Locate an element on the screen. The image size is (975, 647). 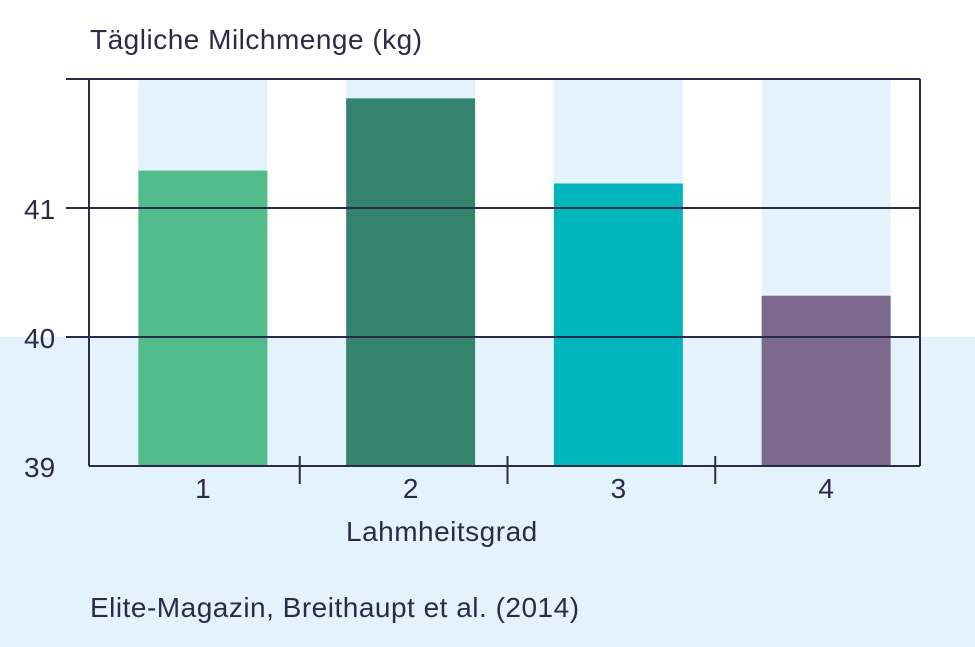
source-citation: Elite-Magazin, Breithaupt et al. (2014) is located at coordinates (335, 607).